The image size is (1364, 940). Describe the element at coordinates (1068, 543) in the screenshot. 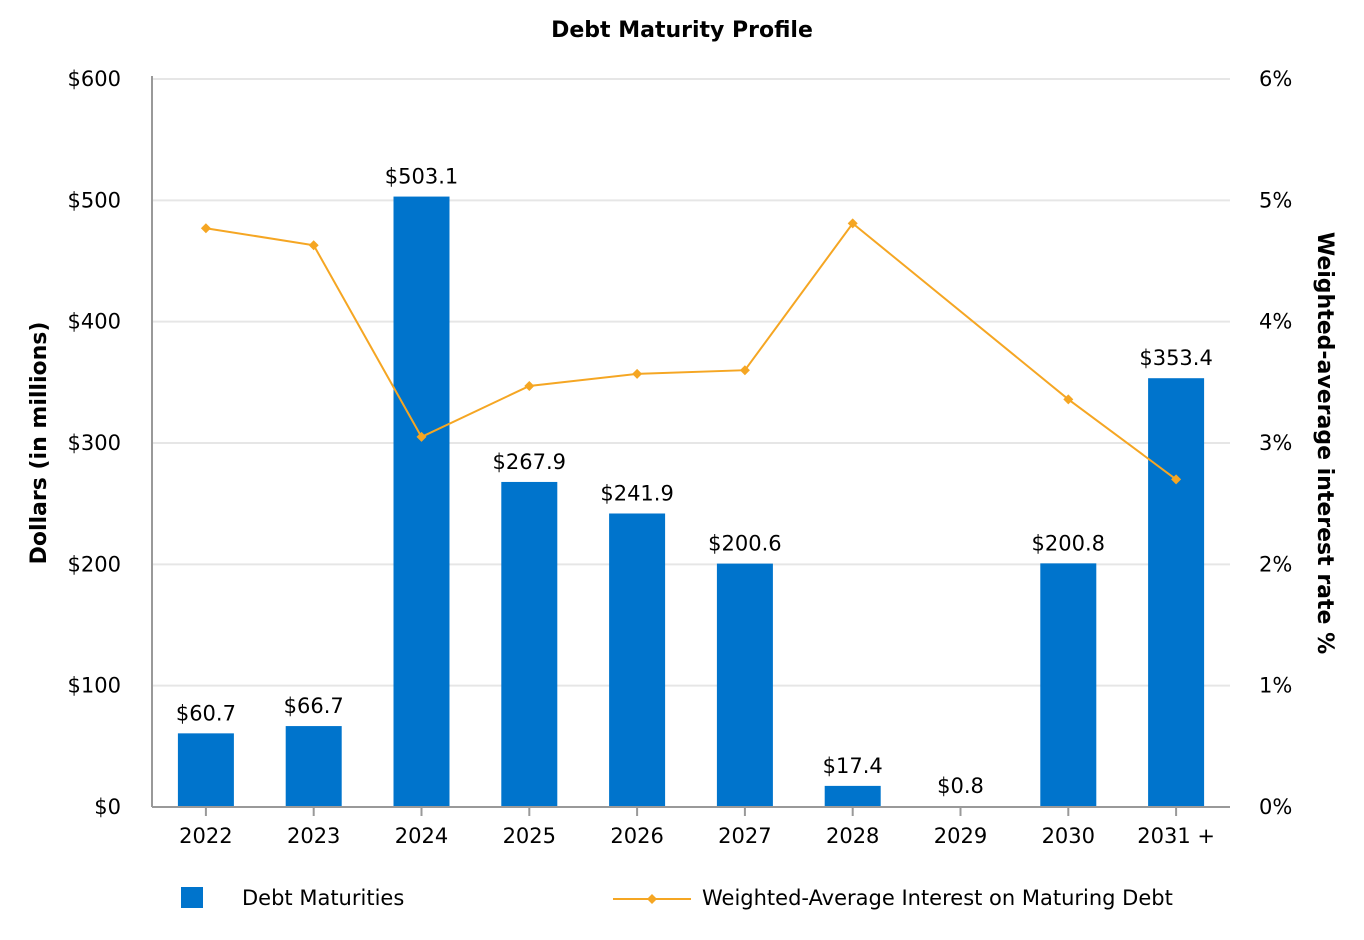

I see `bar-data-label: $200.8` at that location.